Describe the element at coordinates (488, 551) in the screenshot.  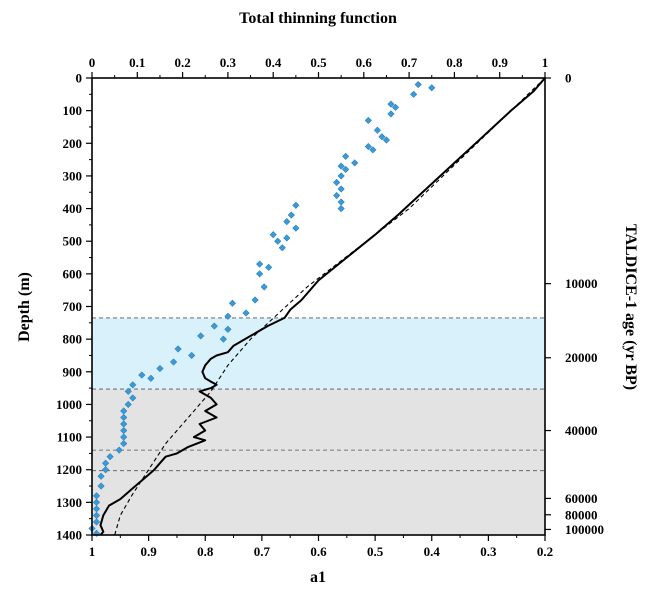
I see `bottom-tick-label: 0.3` at that location.